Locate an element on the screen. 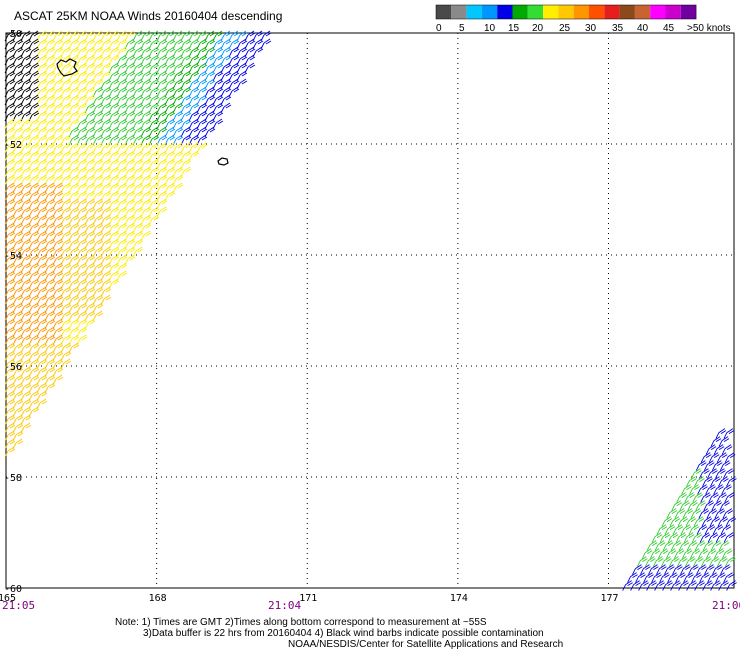 The height and width of the screenshot is (650, 740). colorbar-label: 30 is located at coordinates (591, 28).